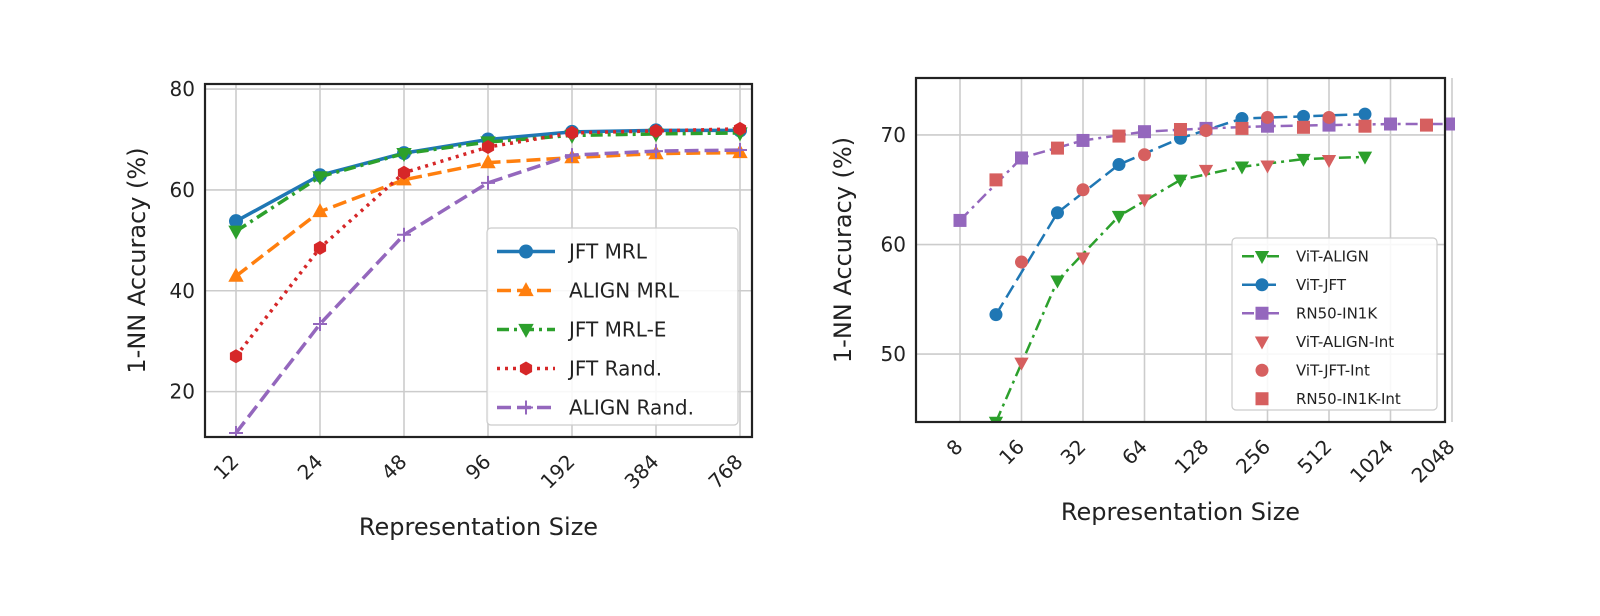 This screenshot has height=616, width=1600. What do you see at coordinates (893, 354) in the screenshot?
I see `y-tick-label: 50` at bounding box center [893, 354].